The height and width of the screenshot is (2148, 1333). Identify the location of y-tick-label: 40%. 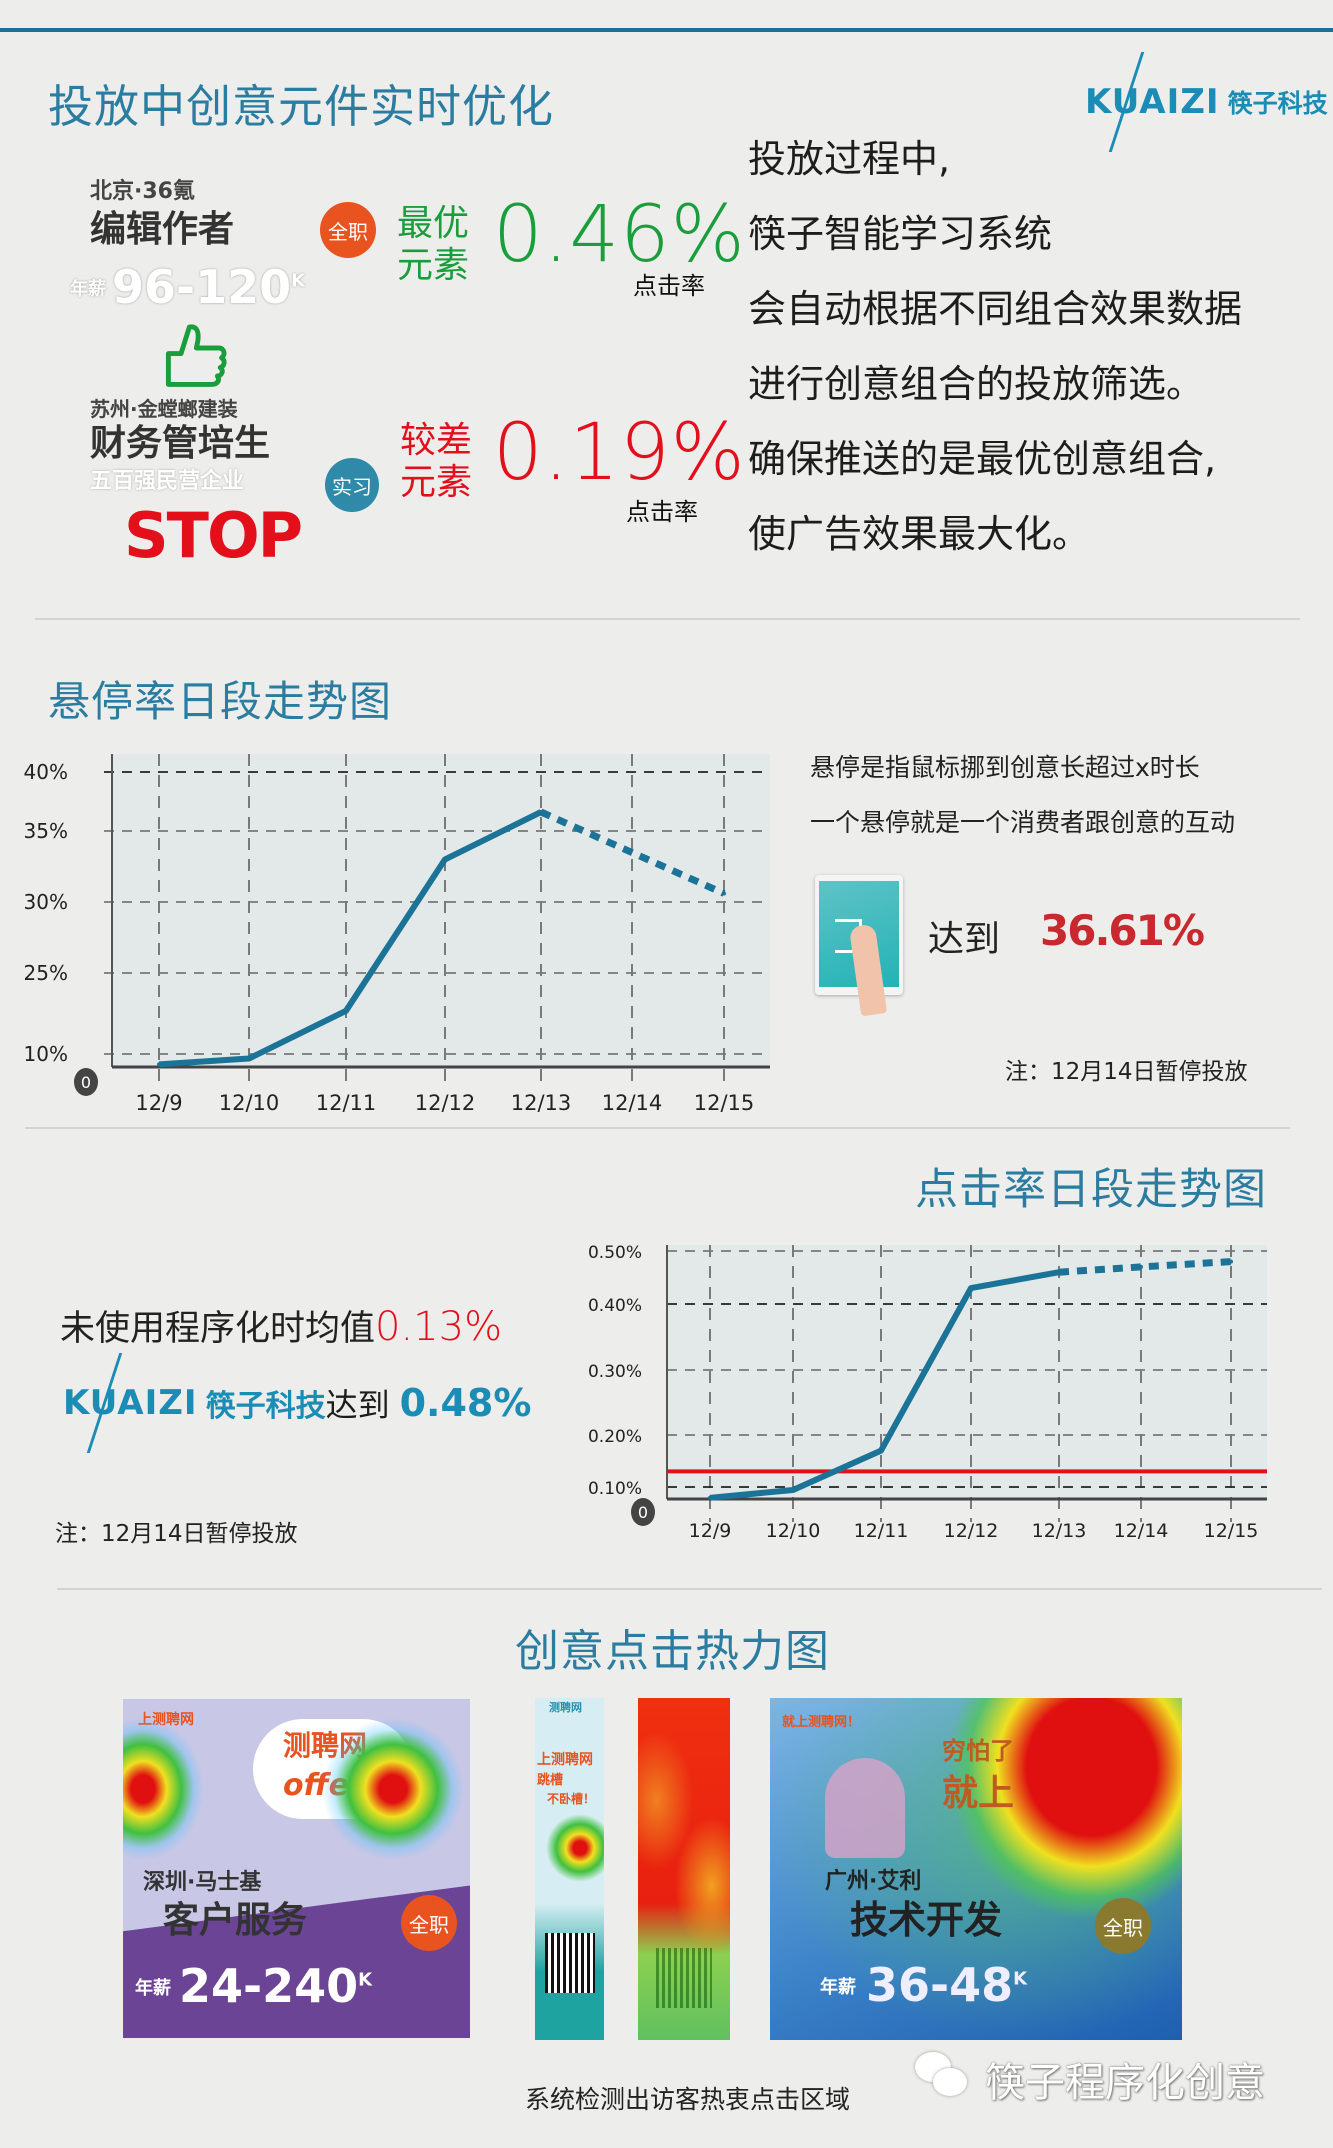
(46, 772).